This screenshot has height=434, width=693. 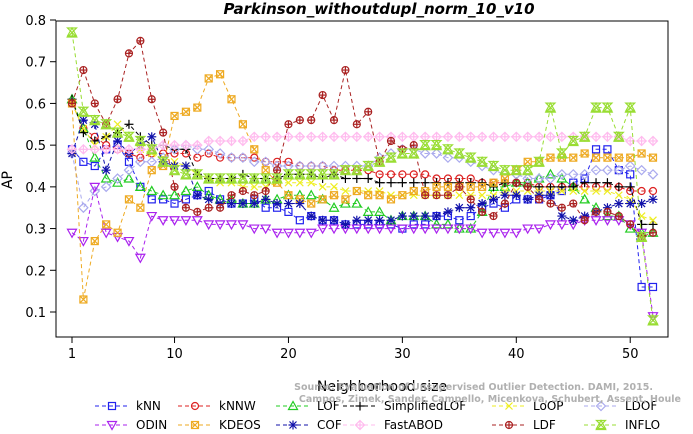 I want to click on legend-item-knnw: kNNW, so click(x=217, y=406).